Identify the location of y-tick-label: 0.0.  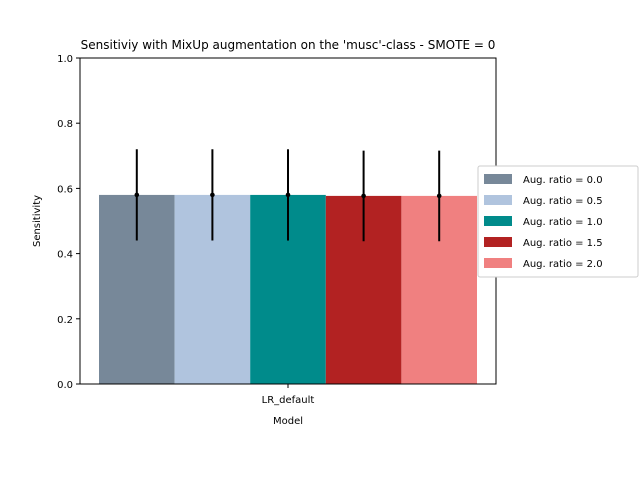
(65, 385).